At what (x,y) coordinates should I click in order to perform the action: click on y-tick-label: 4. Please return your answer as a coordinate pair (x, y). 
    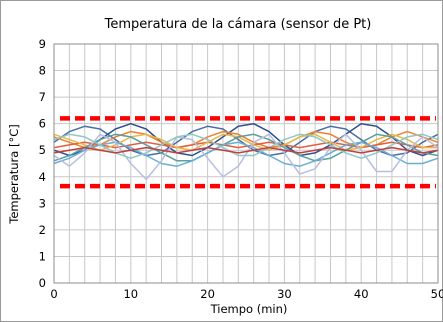
    Looking at the image, I should click on (42, 177).